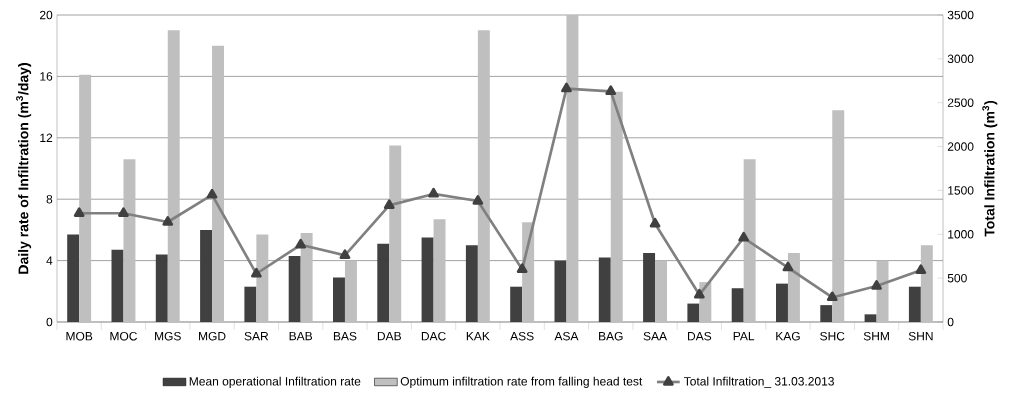 Image resolution: width=1034 pixels, height=405 pixels. I want to click on x-tick-label: MGS, so click(168, 336).